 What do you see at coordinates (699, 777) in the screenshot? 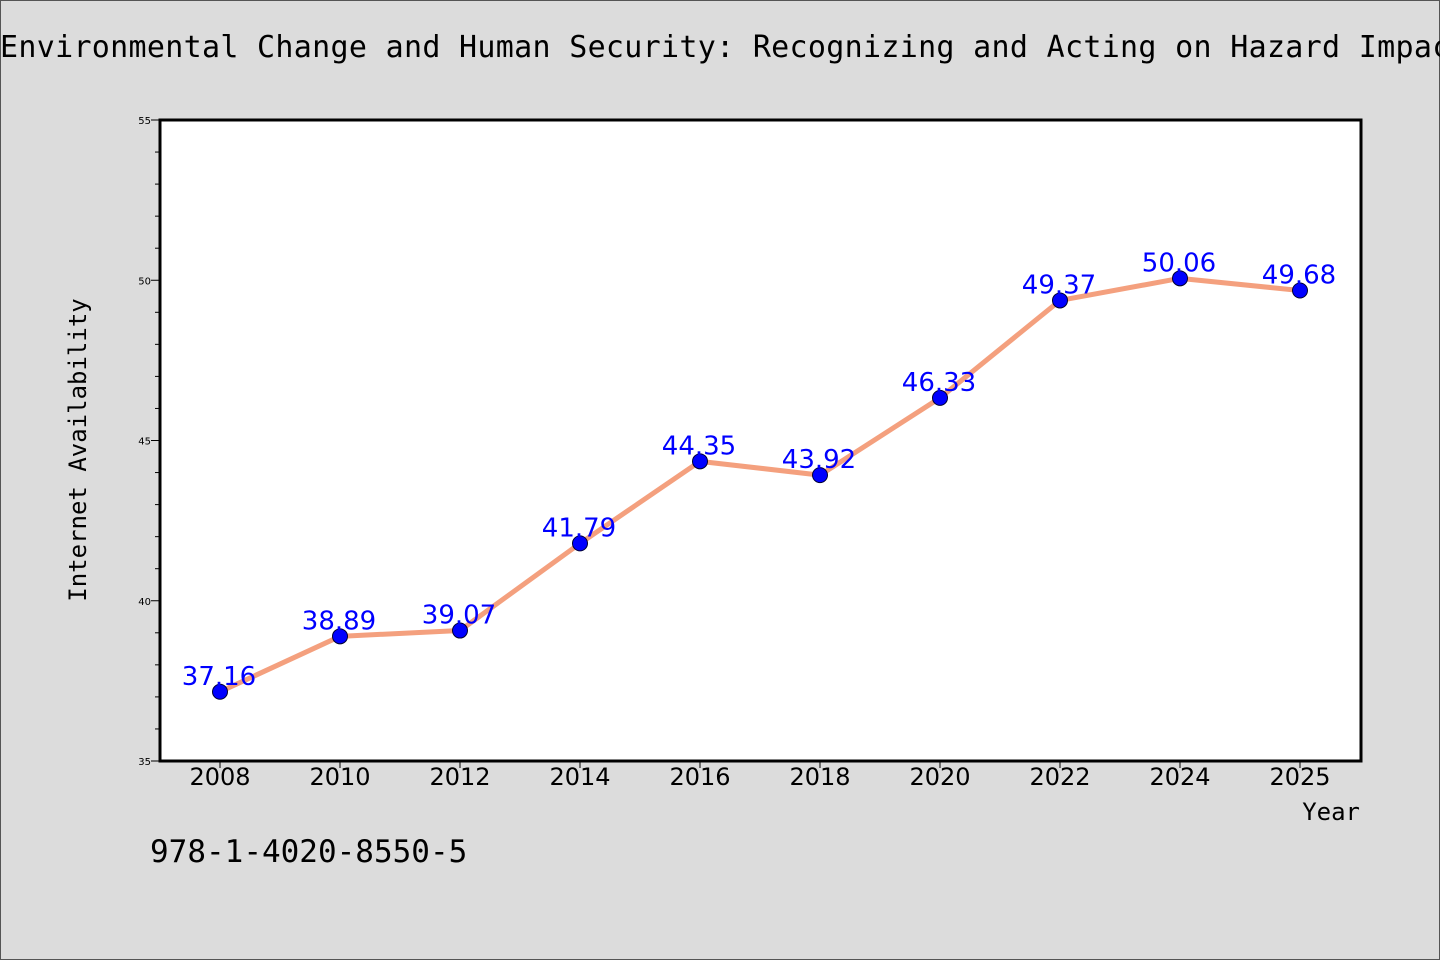
I see `x-tick-label: 2016` at bounding box center [699, 777].